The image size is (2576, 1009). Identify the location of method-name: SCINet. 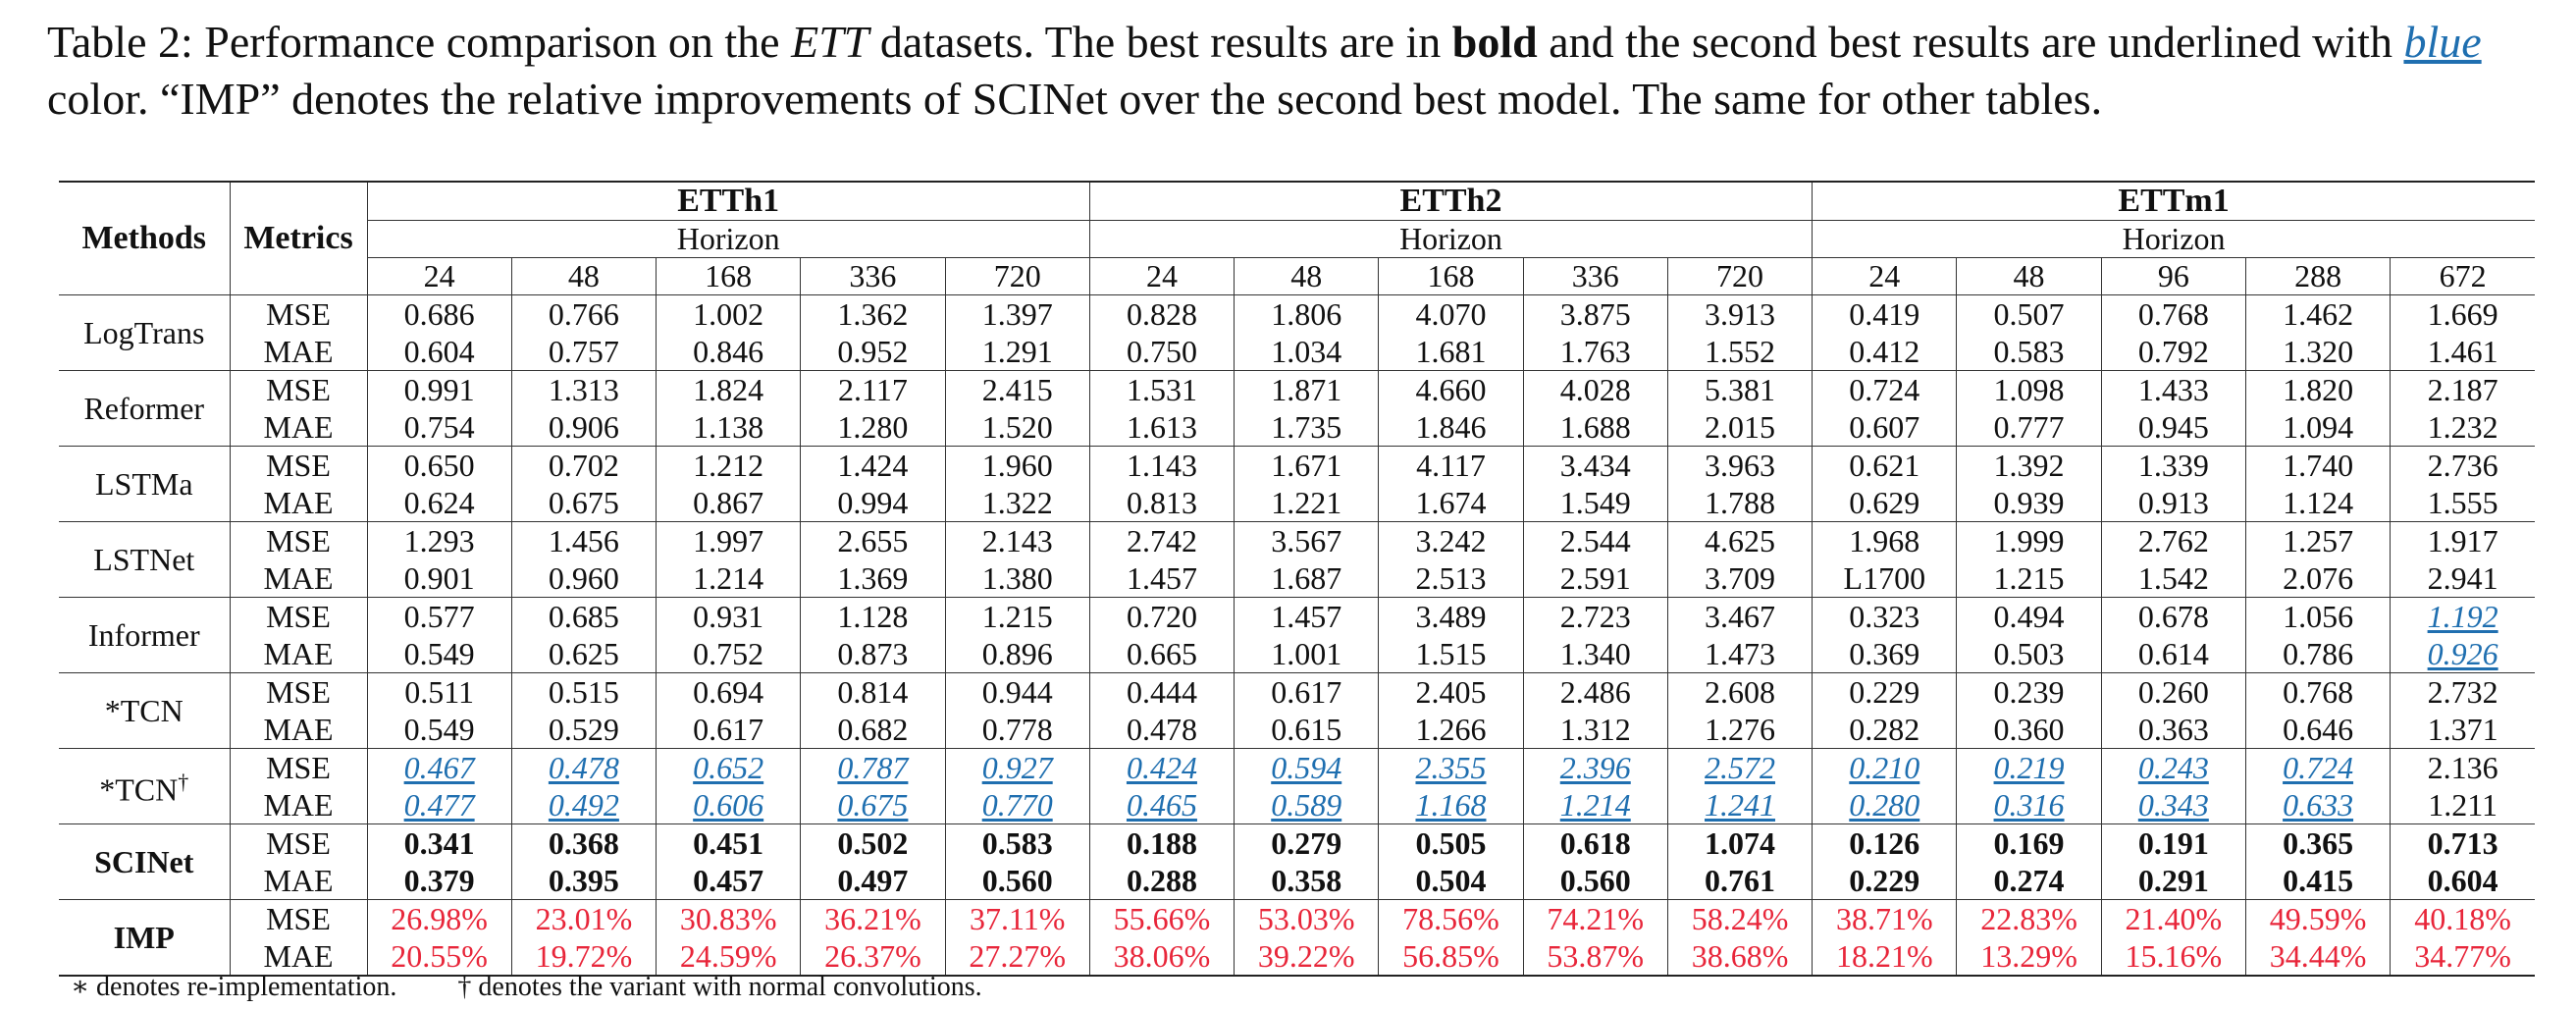
(144, 861).